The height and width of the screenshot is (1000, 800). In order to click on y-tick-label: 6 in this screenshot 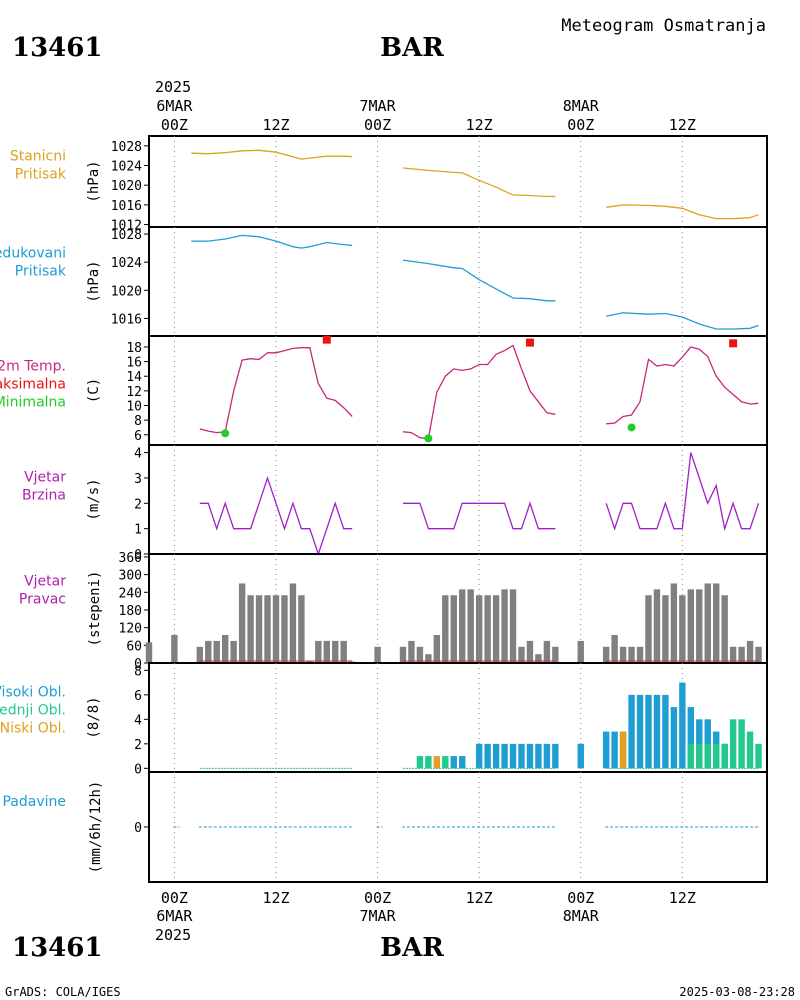, I will do `click(138, 436)`.